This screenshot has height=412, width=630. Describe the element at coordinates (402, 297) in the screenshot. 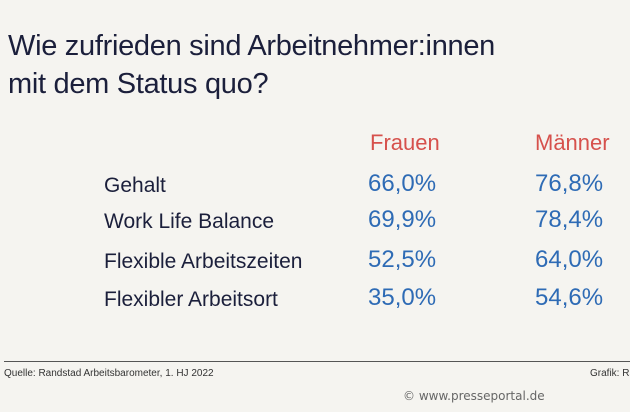

I see `value-frauen: 35,0%` at that location.